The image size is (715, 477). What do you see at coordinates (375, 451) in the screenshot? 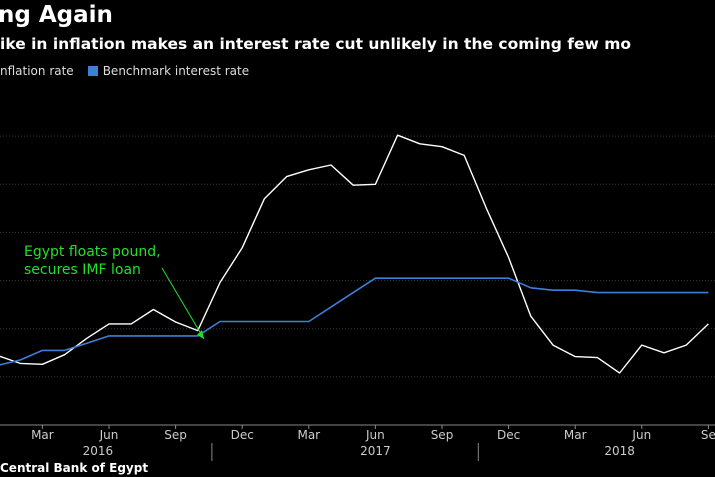
I see `year-label: 2017` at bounding box center [375, 451].